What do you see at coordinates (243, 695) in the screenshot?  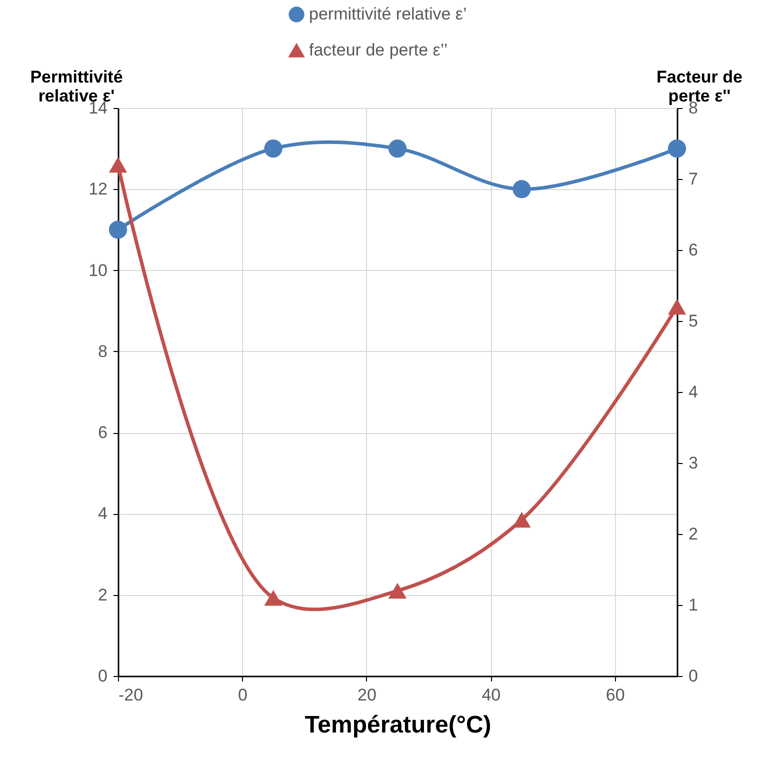 I see `x-tick-label: 0` at bounding box center [243, 695].